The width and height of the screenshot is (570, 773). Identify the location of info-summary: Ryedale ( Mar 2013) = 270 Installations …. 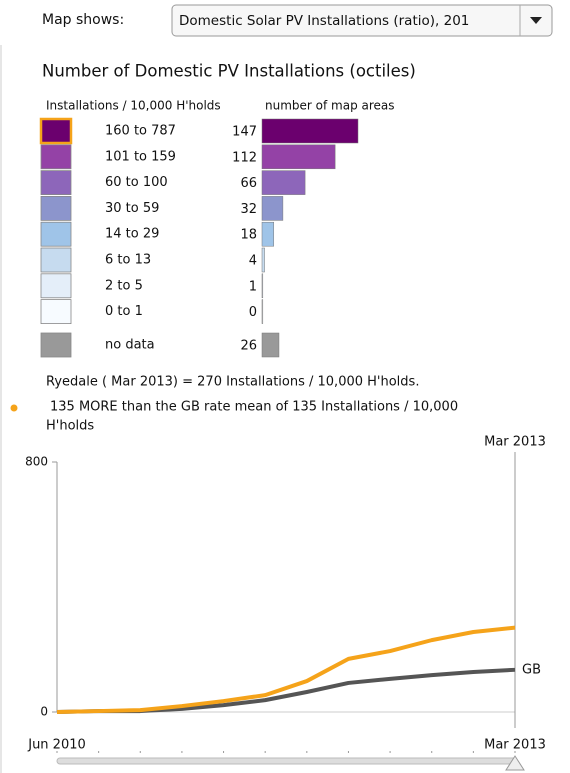
(232, 382).